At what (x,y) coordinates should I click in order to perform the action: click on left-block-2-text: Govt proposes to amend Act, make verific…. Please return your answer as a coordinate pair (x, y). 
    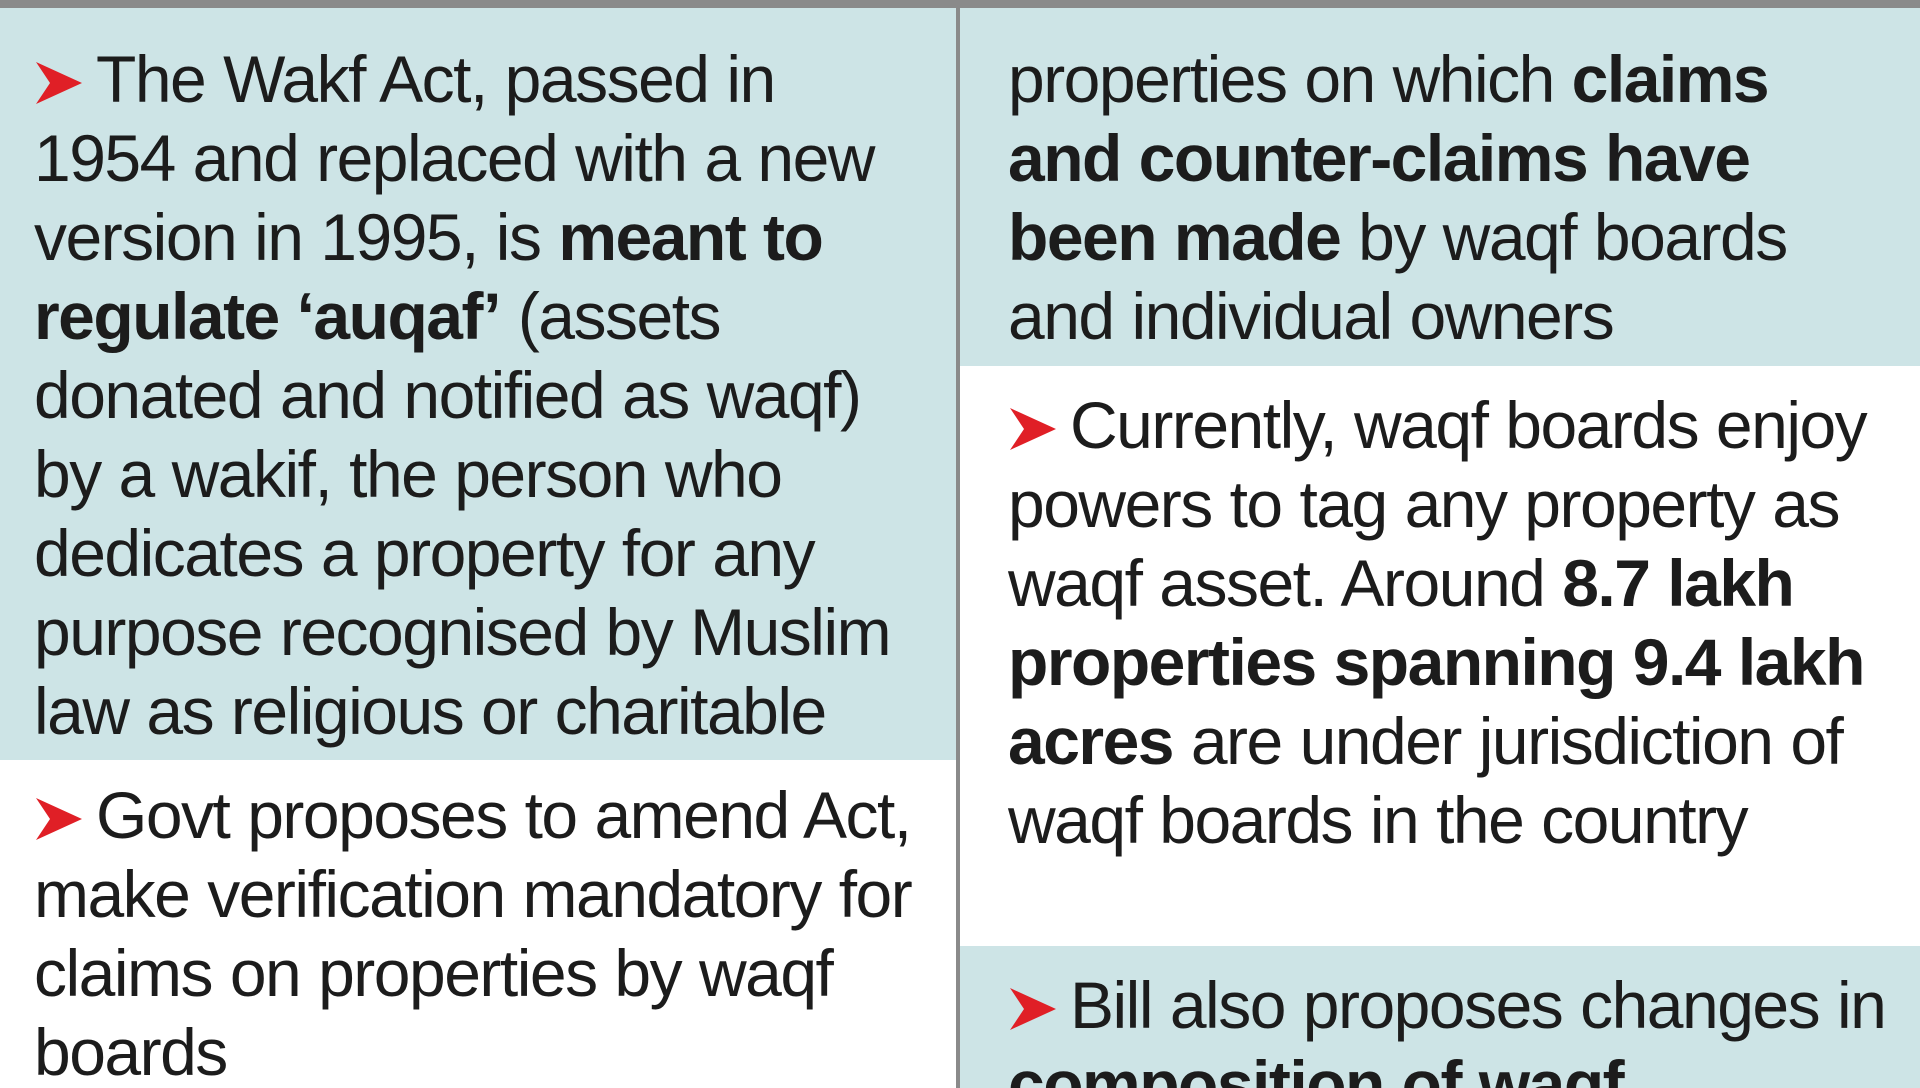
    Looking at the image, I should click on (483, 932).